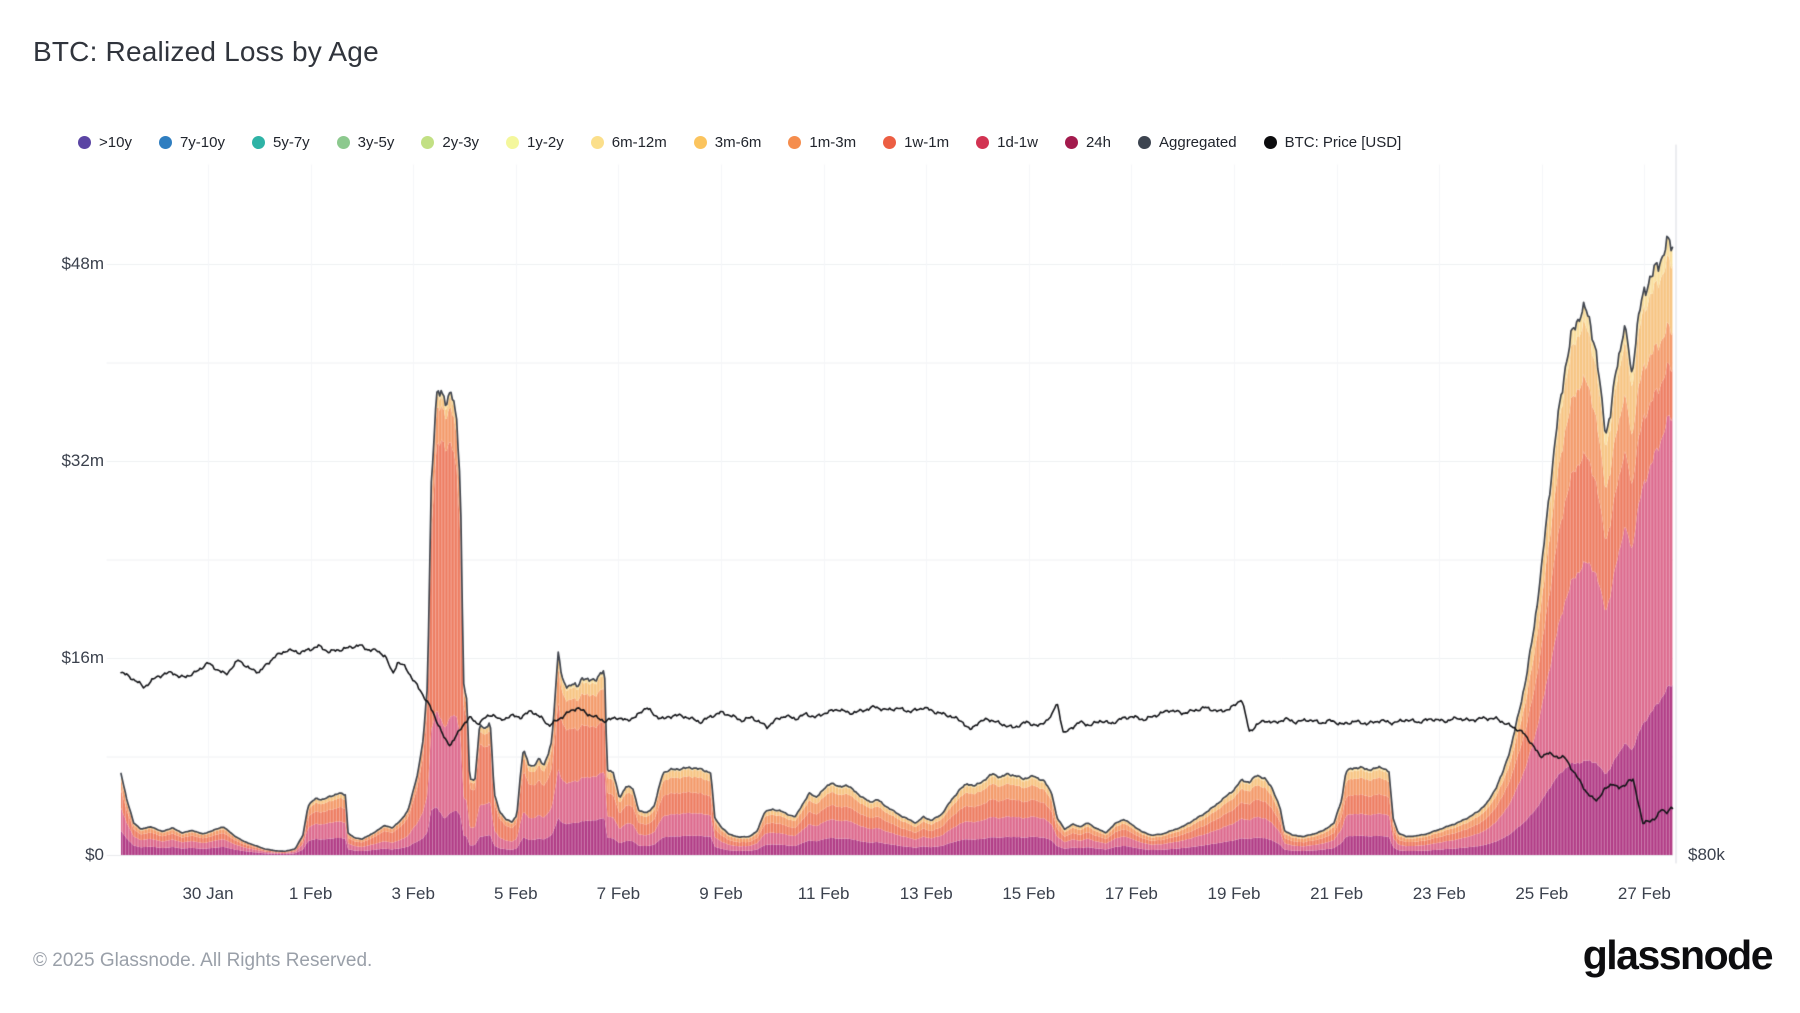  What do you see at coordinates (82, 263) in the screenshot?
I see `y-axis-tick-48m: $48m` at bounding box center [82, 263].